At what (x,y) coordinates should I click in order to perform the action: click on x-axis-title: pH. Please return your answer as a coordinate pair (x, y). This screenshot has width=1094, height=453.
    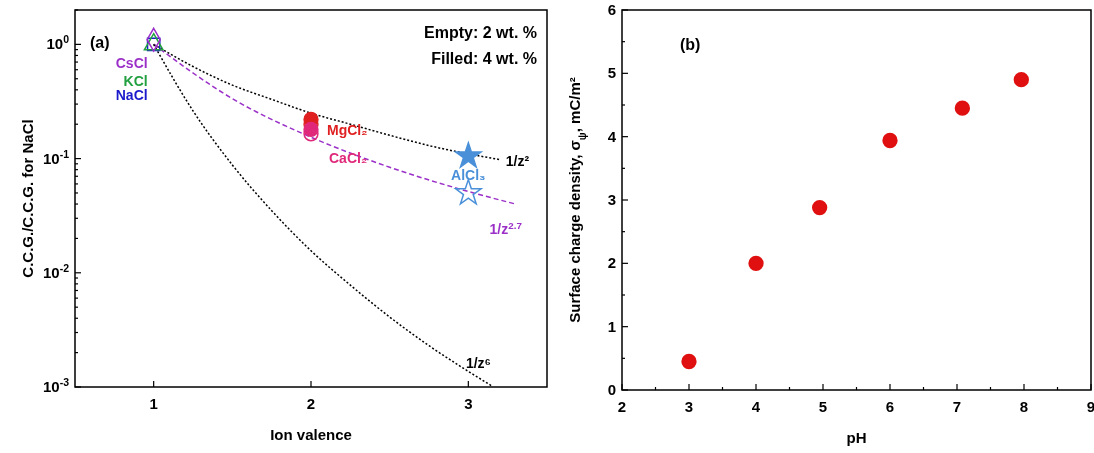
    Looking at the image, I should click on (856, 437).